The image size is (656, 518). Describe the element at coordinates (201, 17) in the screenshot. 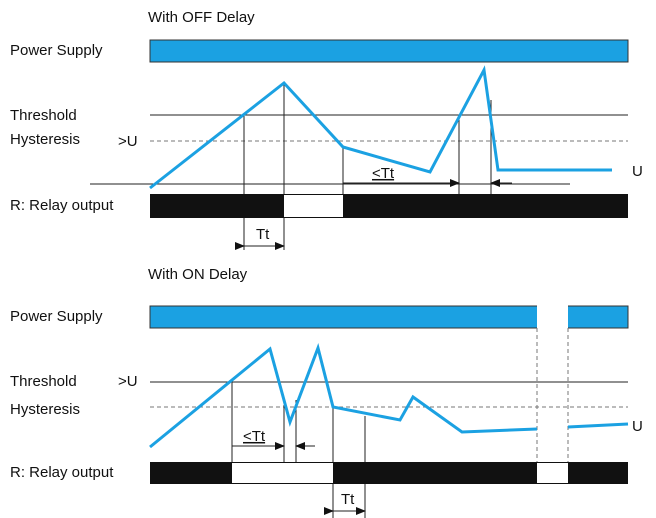

I see `title: With OFF Delay` at that location.